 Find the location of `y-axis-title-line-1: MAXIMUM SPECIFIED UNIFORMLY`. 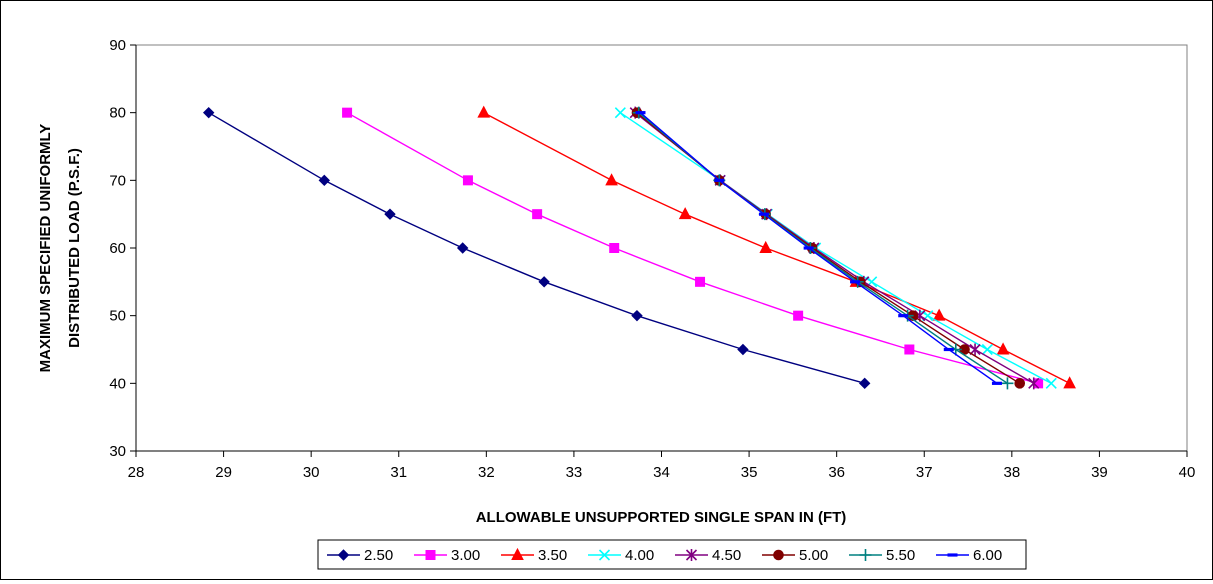

y-axis-title-line-1: MAXIMUM SPECIFIED UNIFORMLY is located at coordinates (45, 248).